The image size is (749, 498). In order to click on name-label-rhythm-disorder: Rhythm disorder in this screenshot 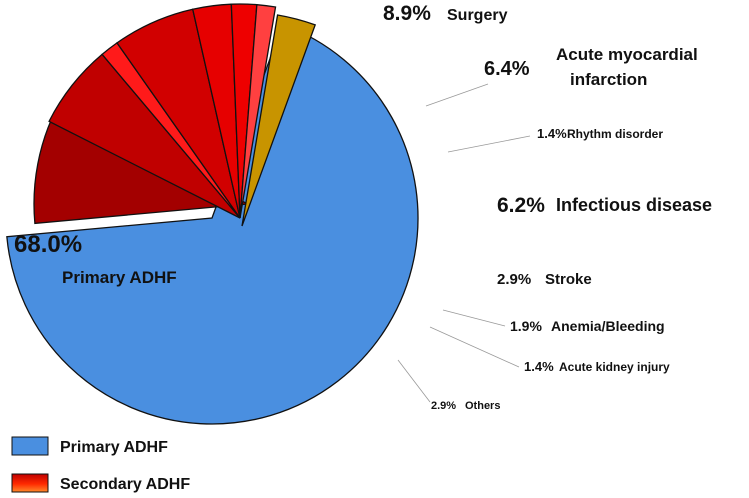, I will do `click(615, 134)`.